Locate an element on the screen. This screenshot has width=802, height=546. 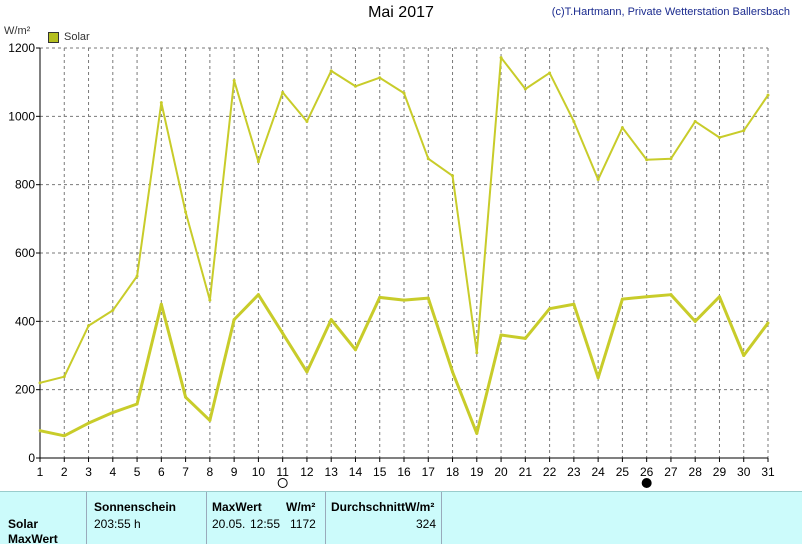
x-tick-label: 31 is located at coordinates (768, 472).